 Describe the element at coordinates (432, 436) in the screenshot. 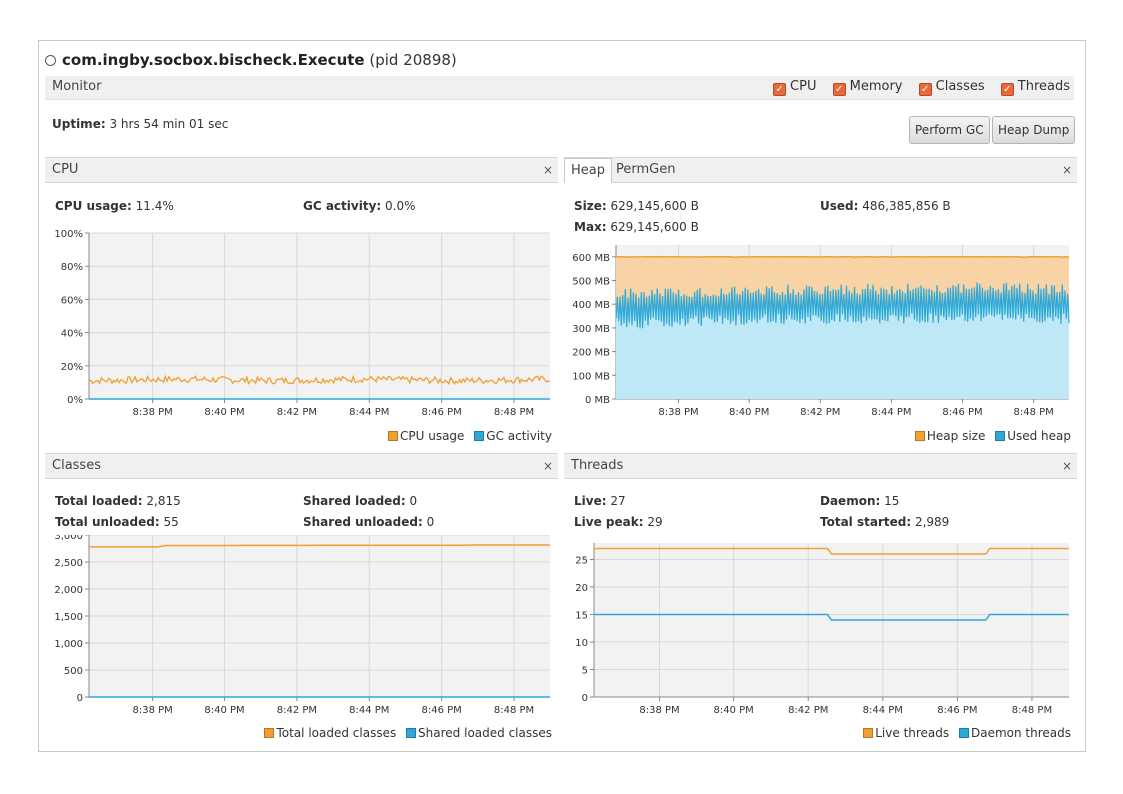

I see `legend-cpu-usage: CPU usage` at that location.